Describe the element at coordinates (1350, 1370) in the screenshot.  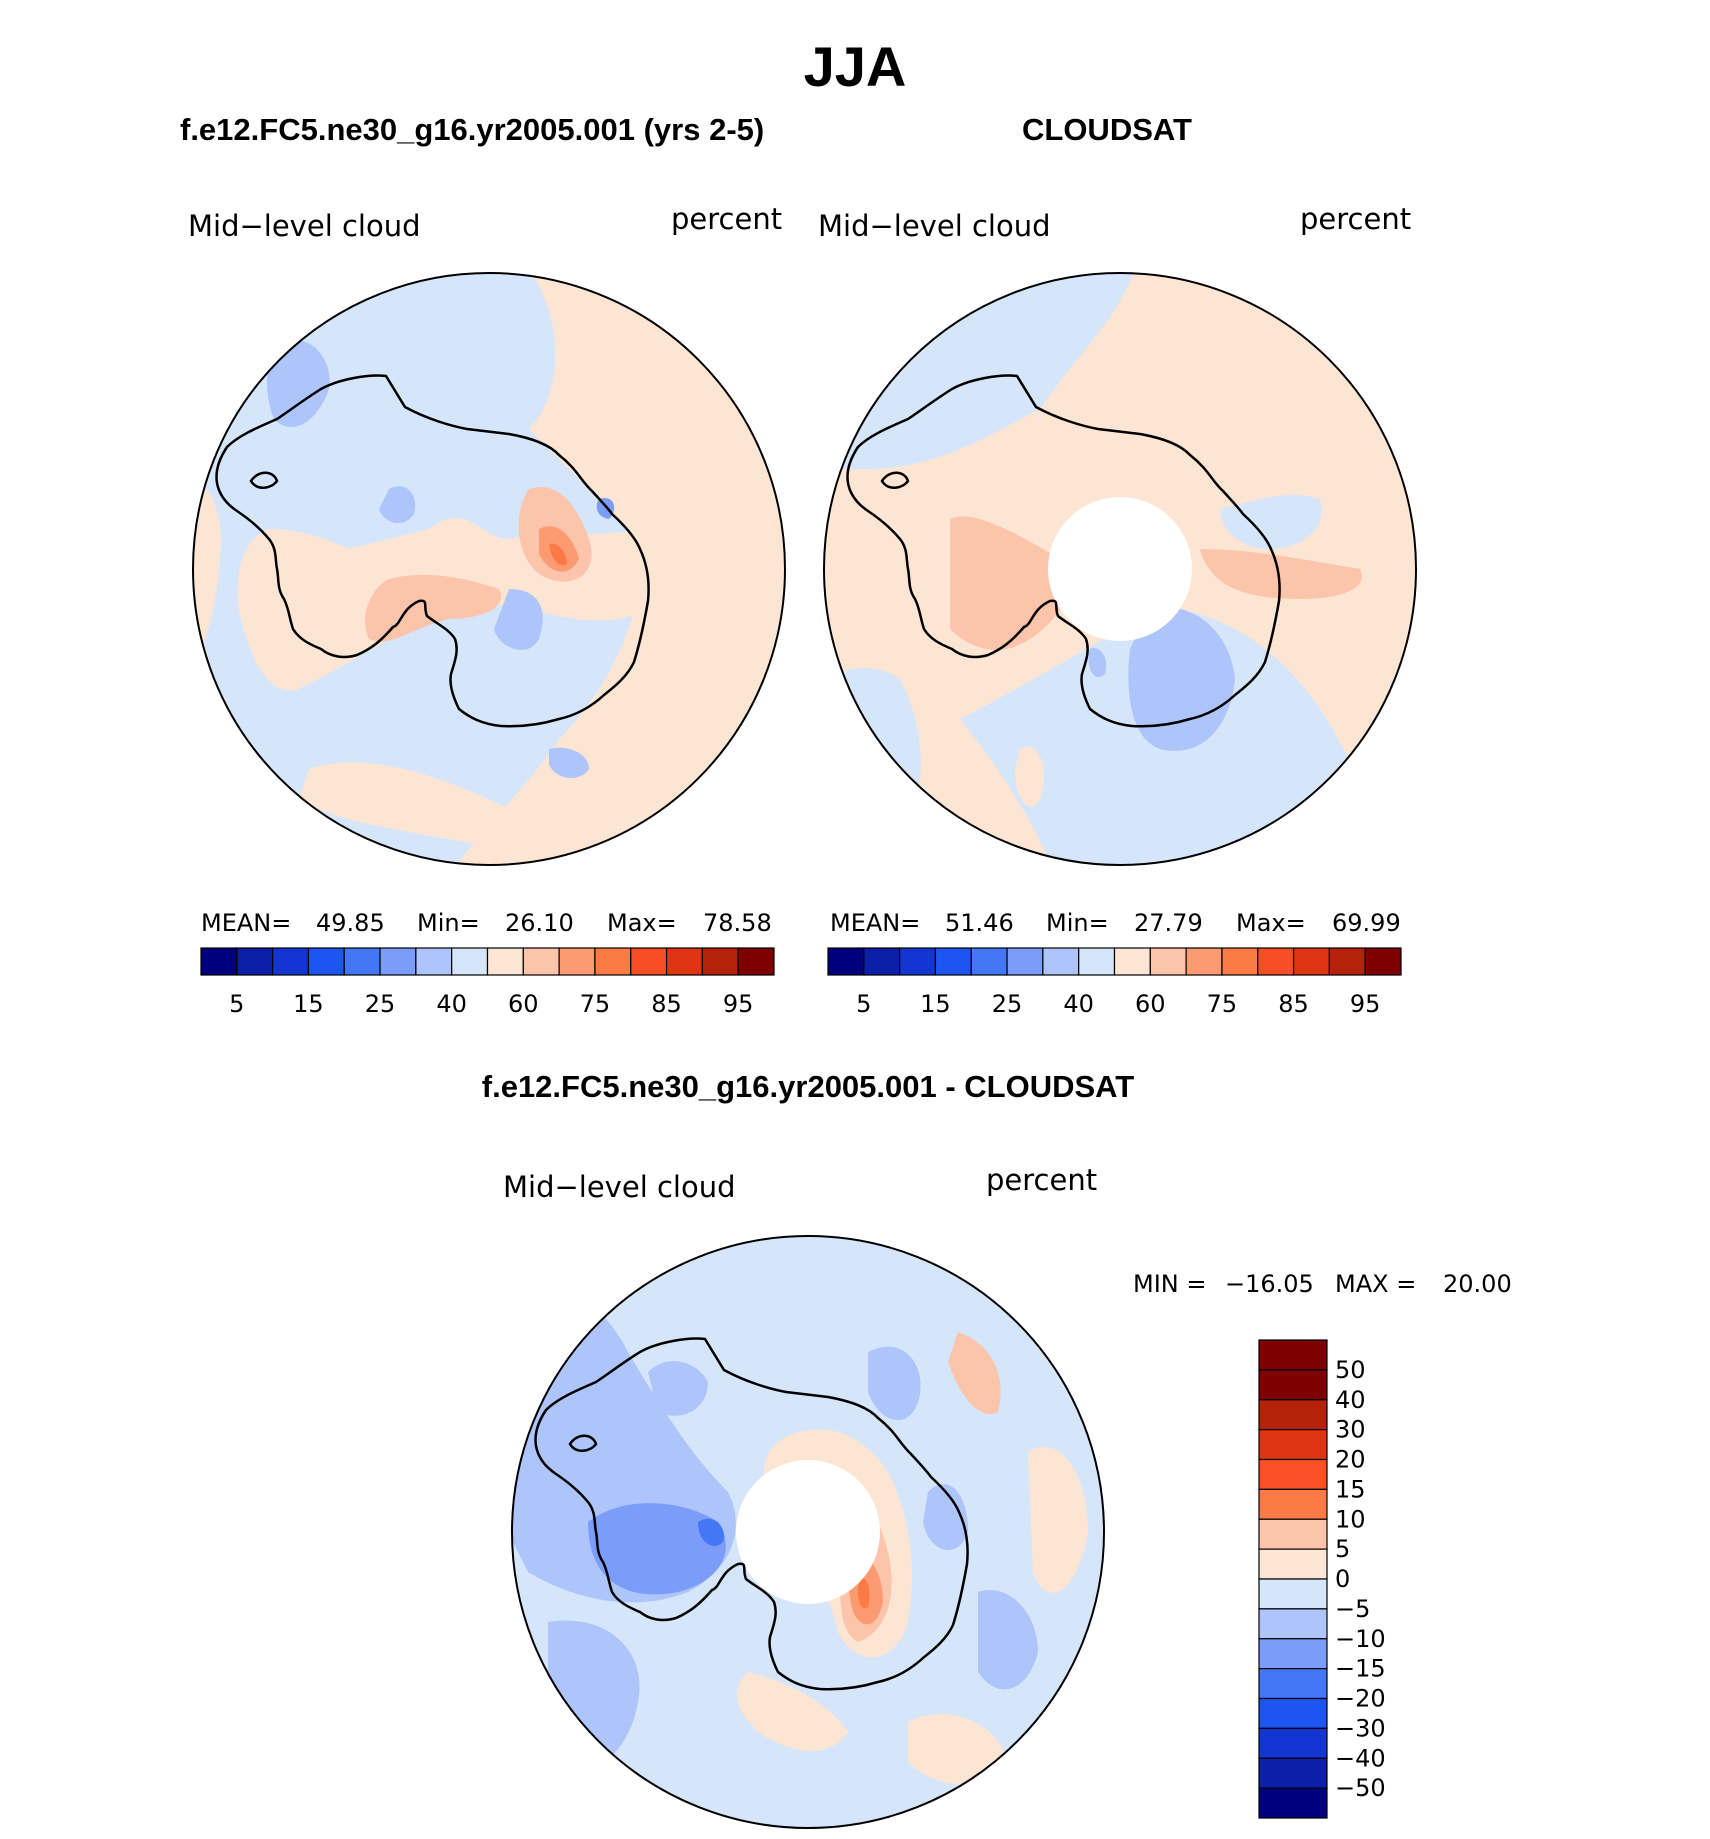
I see `diff-colorbar-tick-label: 50` at that location.